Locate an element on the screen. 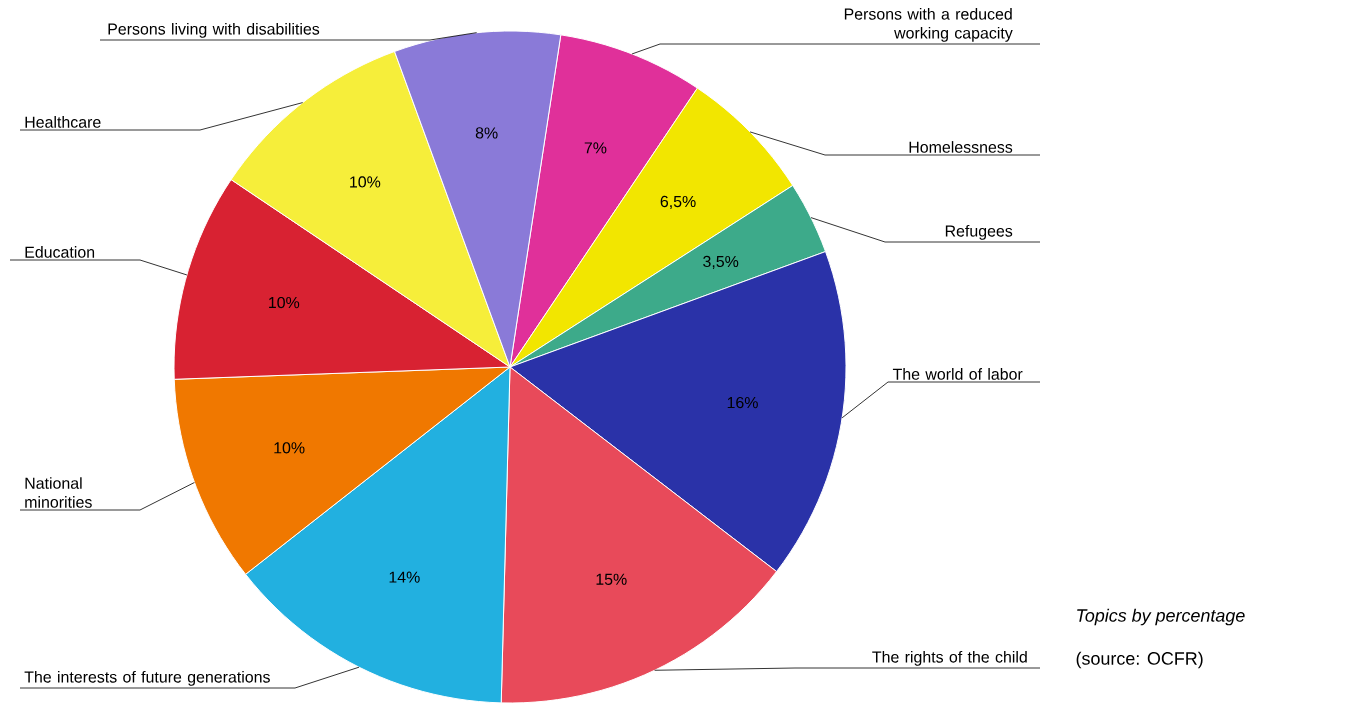 The height and width of the screenshot is (717, 1353). data-label: 14% is located at coordinates (404, 577).